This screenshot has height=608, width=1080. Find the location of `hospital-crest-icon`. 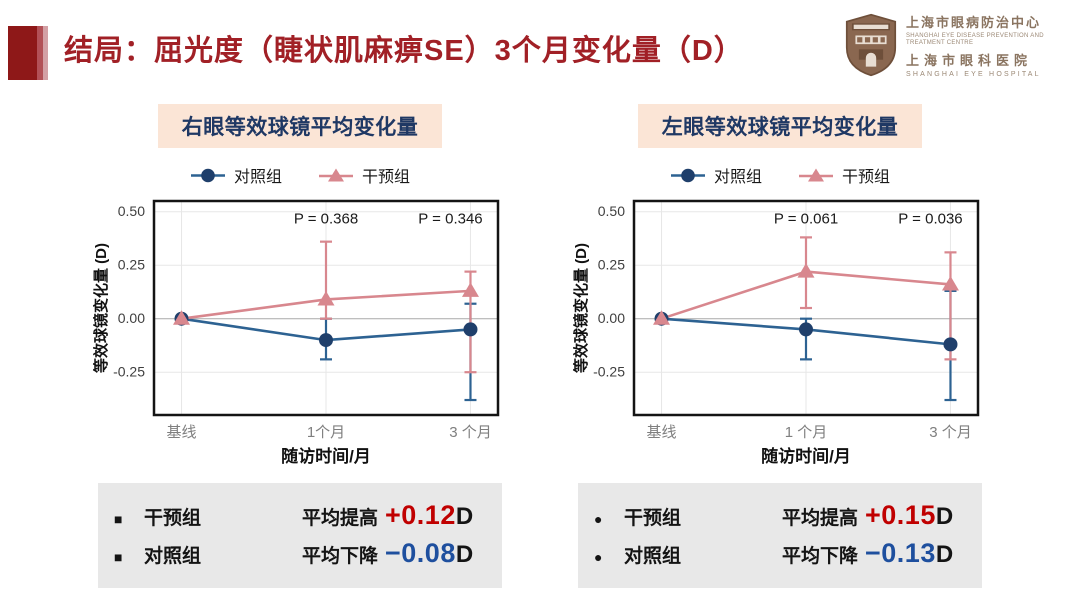

hospital-crest-icon is located at coordinates (871, 45).